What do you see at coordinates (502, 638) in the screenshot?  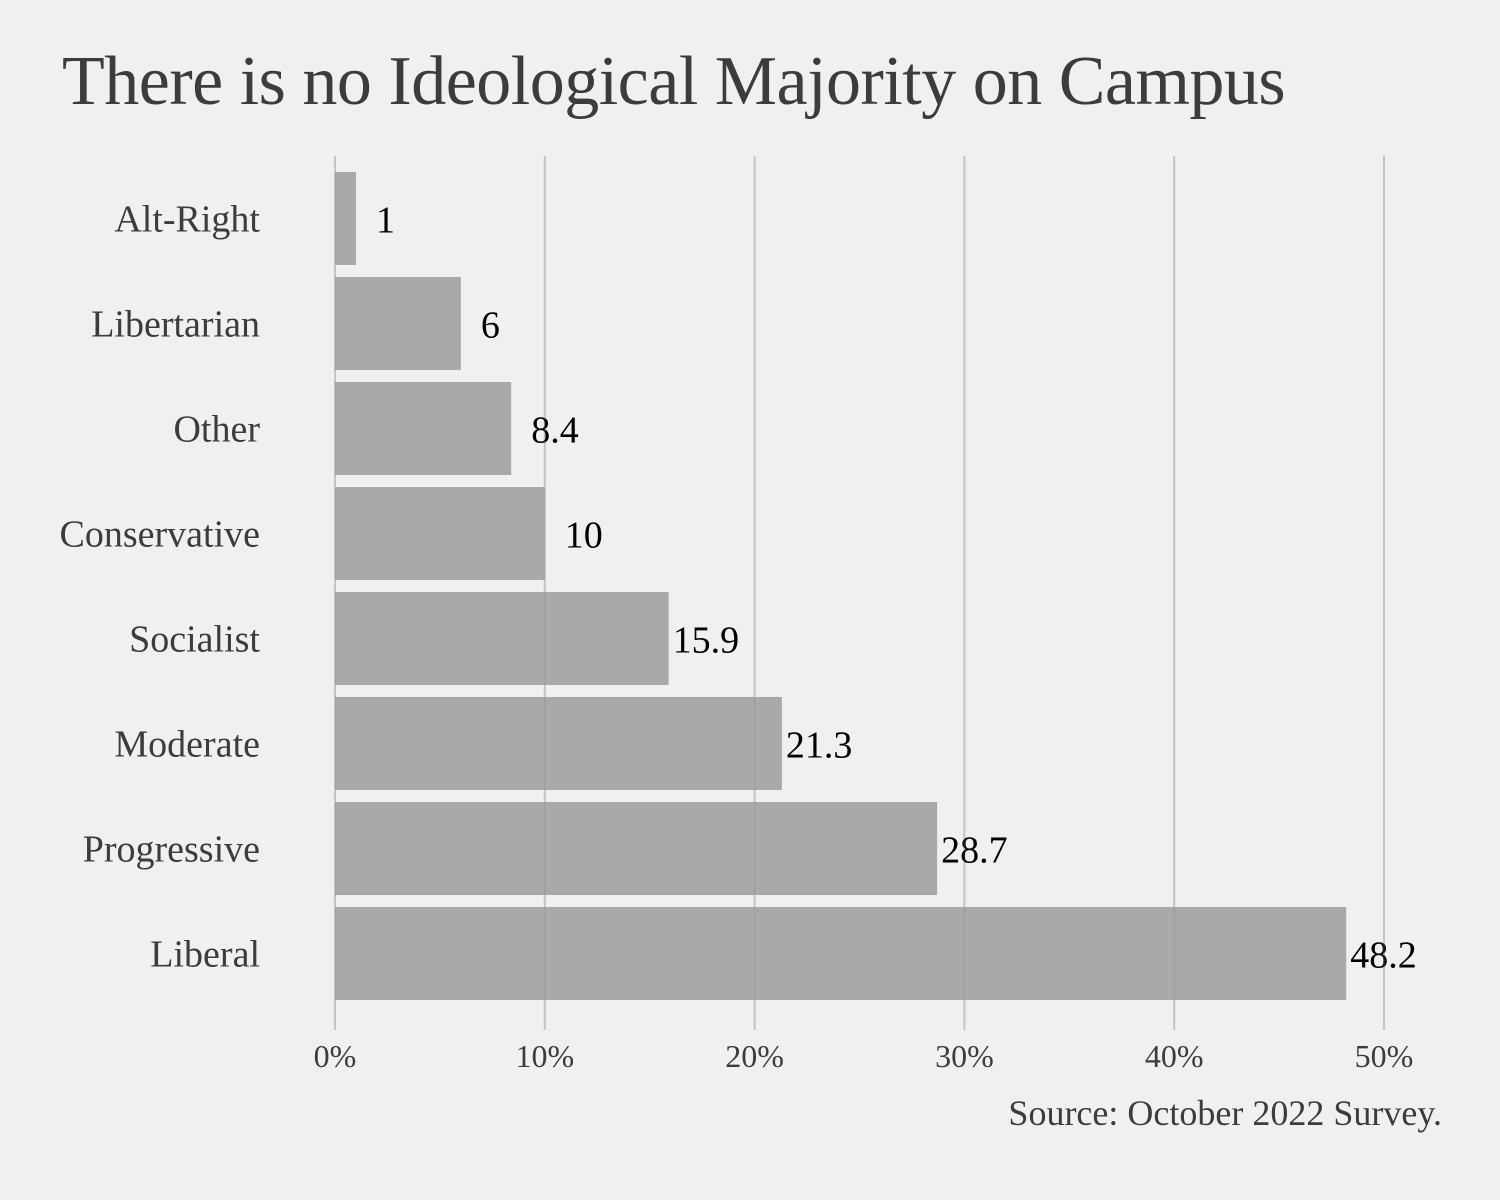 I see `bar-socialist` at bounding box center [502, 638].